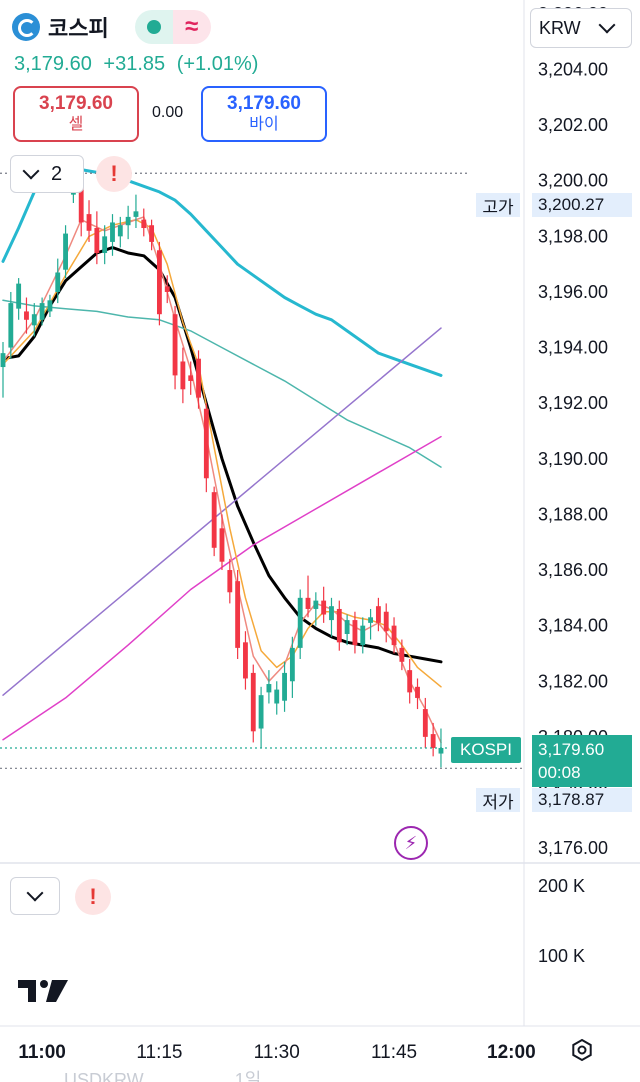 Image resolution: width=640 pixels, height=1082 pixels. What do you see at coordinates (394, 1052) in the screenshot?
I see `time-tick-label: 11:45` at bounding box center [394, 1052].